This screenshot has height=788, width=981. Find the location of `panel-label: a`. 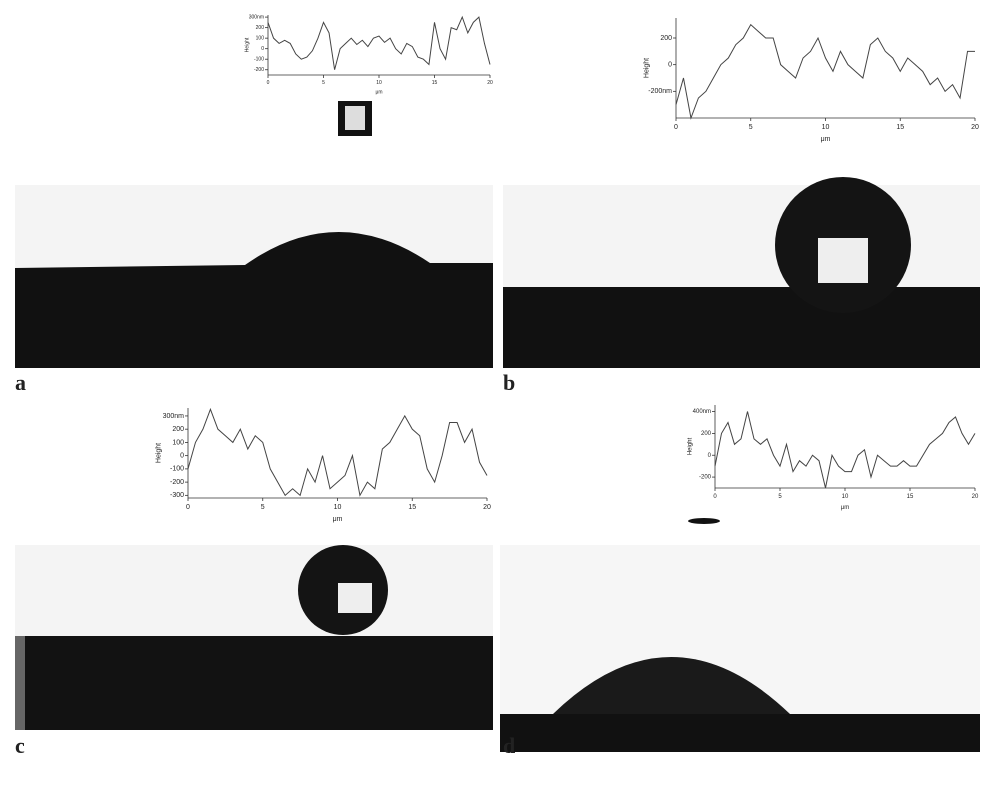

panel-label: a is located at coordinates (20, 382).